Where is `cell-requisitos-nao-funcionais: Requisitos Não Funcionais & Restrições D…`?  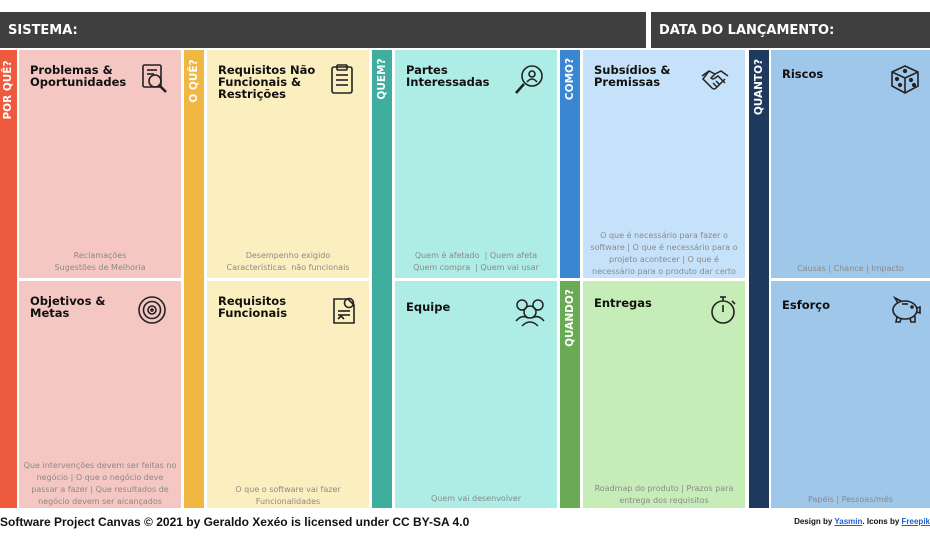
cell-requisitos-nao-funcionais: Requisitos Não Funcionais & Restrições D… is located at coordinates (288, 164).